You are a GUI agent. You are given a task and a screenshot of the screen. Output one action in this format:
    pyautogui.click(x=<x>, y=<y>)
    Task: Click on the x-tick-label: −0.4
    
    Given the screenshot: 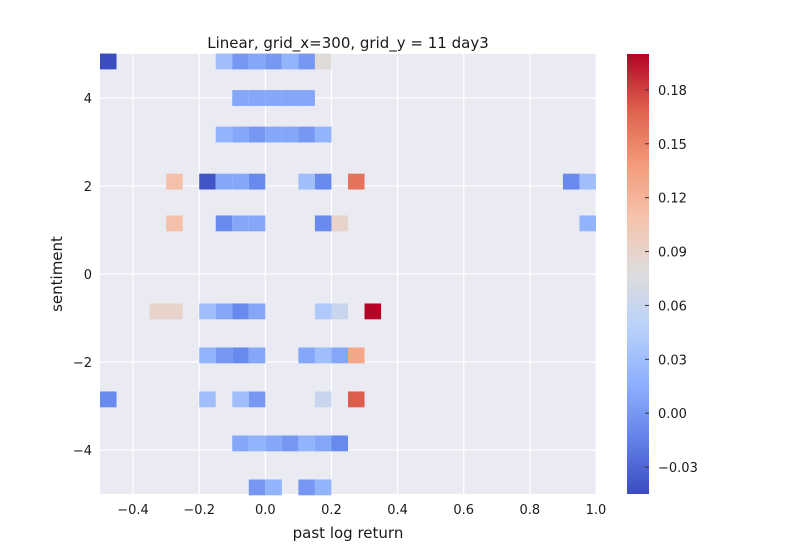 What is the action you would take?
    pyautogui.click(x=133, y=510)
    